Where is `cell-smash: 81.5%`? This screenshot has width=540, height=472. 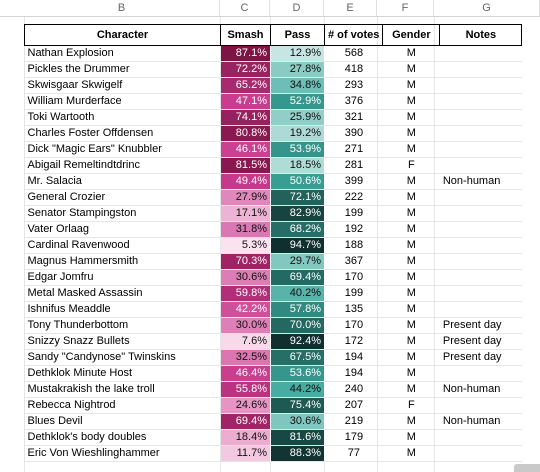 cell-smash: 81.5% is located at coordinates (245, 165).